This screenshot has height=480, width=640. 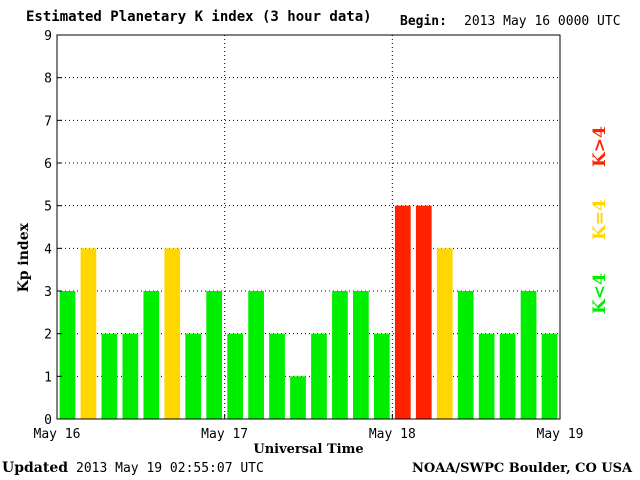 I want to click on y-tick-label: 7, so click(x=48, y=121).